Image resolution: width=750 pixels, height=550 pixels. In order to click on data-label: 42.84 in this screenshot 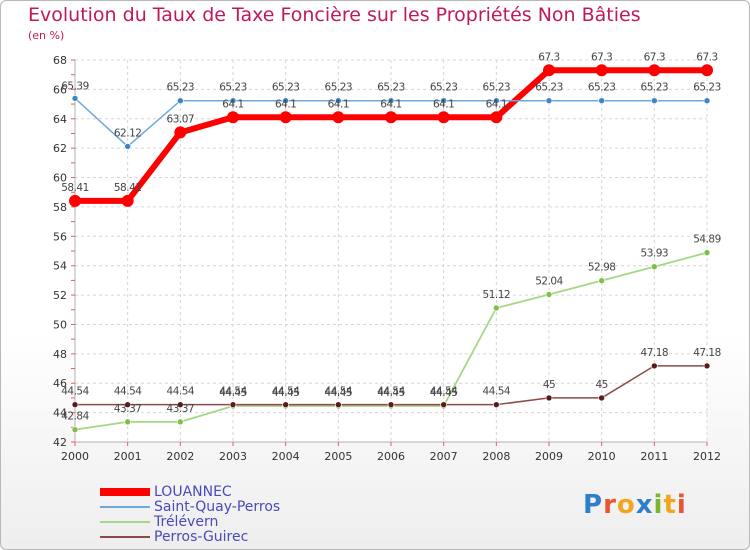, I will do `click(75, 417)`.